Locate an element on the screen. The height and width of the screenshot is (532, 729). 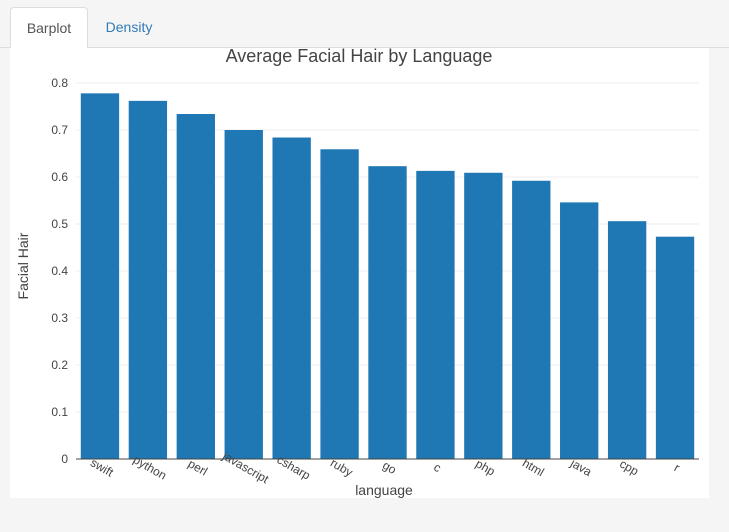
y-tick-label: 0.4 is located at coordinates (59, 271).